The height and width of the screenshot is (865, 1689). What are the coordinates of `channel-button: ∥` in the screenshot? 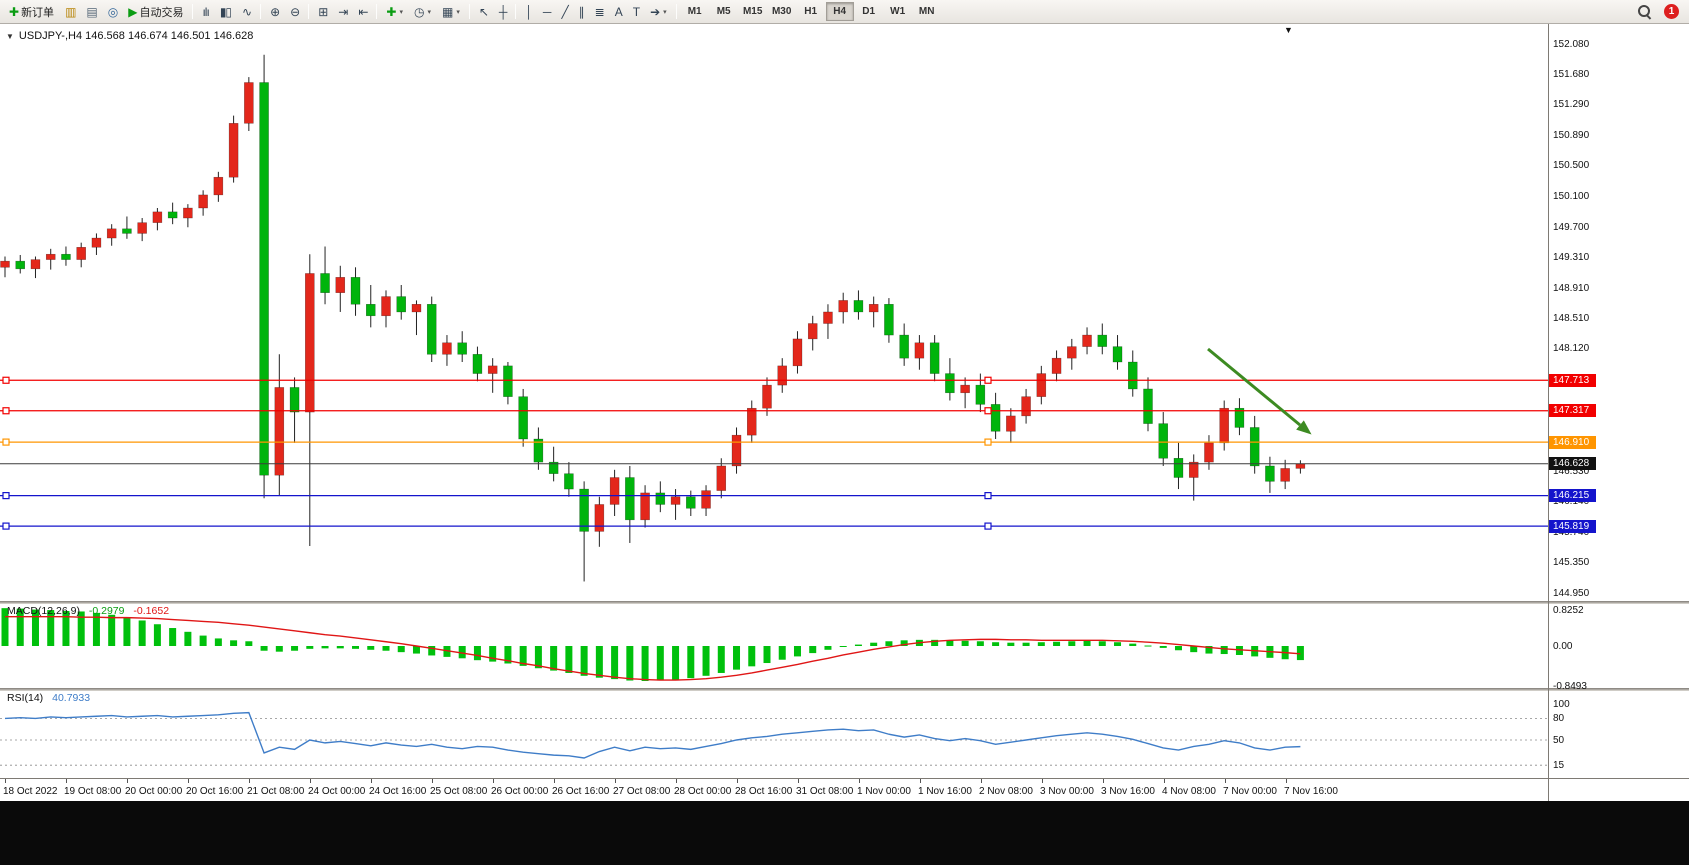 It's located at (581, 12).